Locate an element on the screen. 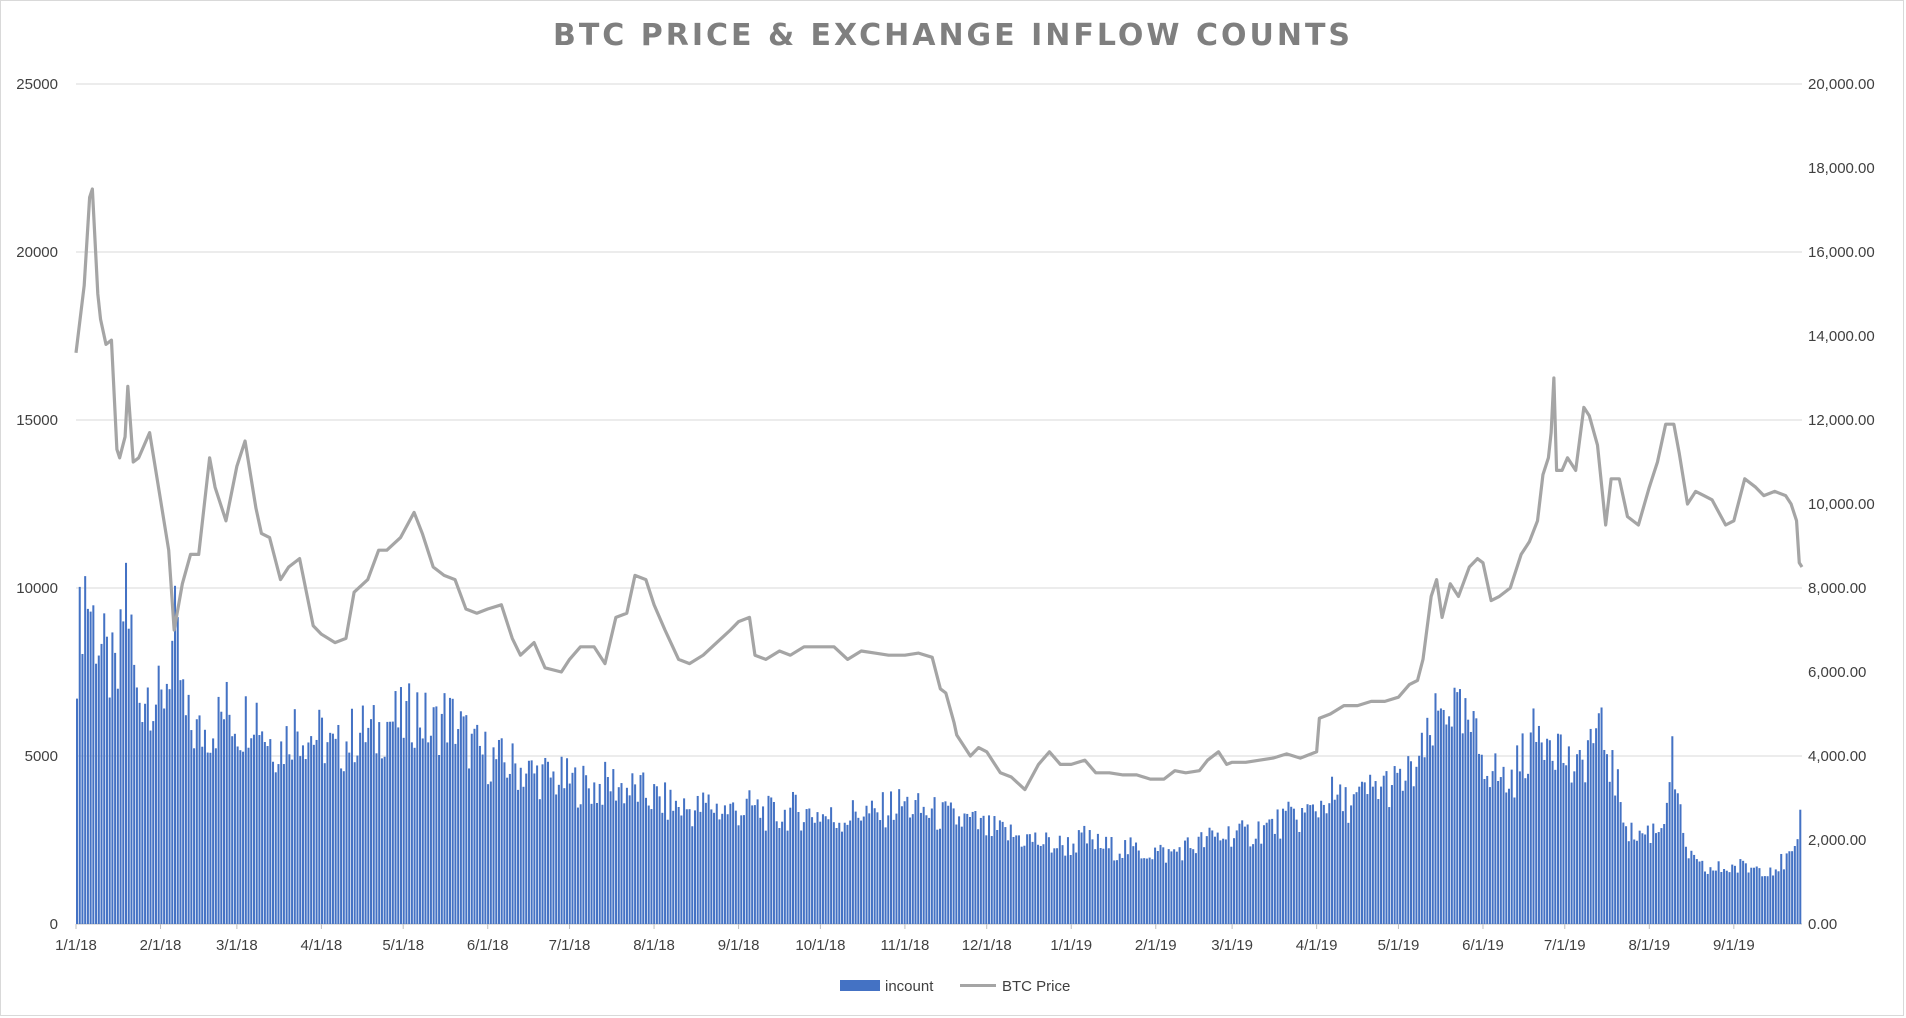 The width and height of the screenshot is (1906, 1018). left-tick-label: 15000 is located at coordinates (37, 420).